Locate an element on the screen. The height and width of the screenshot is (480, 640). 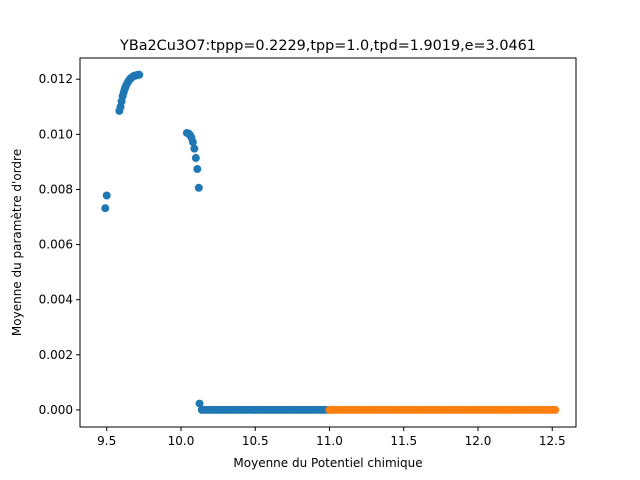
x-axis-label: Moyenne du Potentiel chimique is located at coordinates (327, 463).